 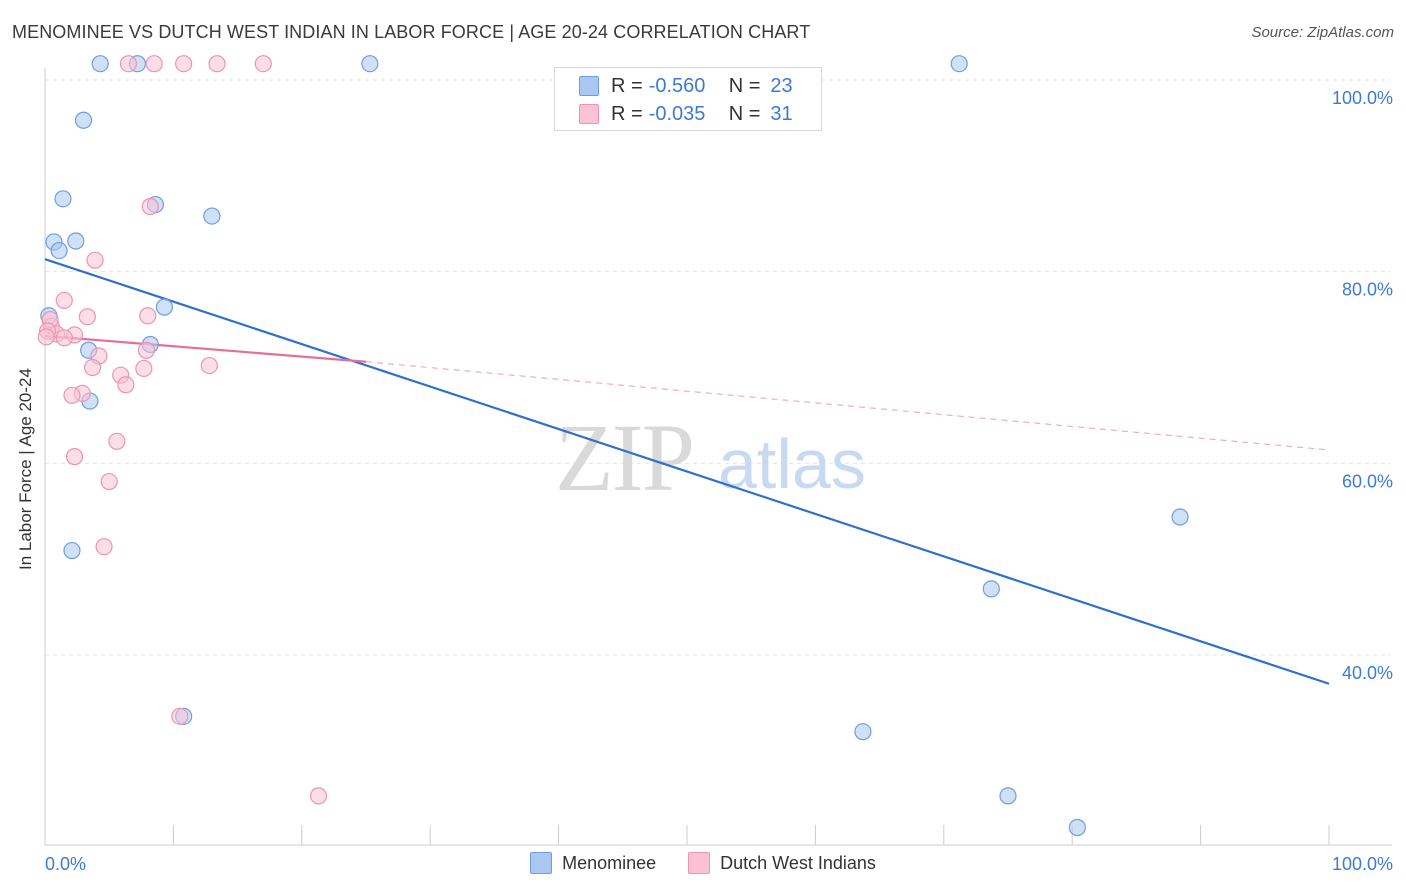 I want to click on n-value: 23, so click(x=781, y=85).